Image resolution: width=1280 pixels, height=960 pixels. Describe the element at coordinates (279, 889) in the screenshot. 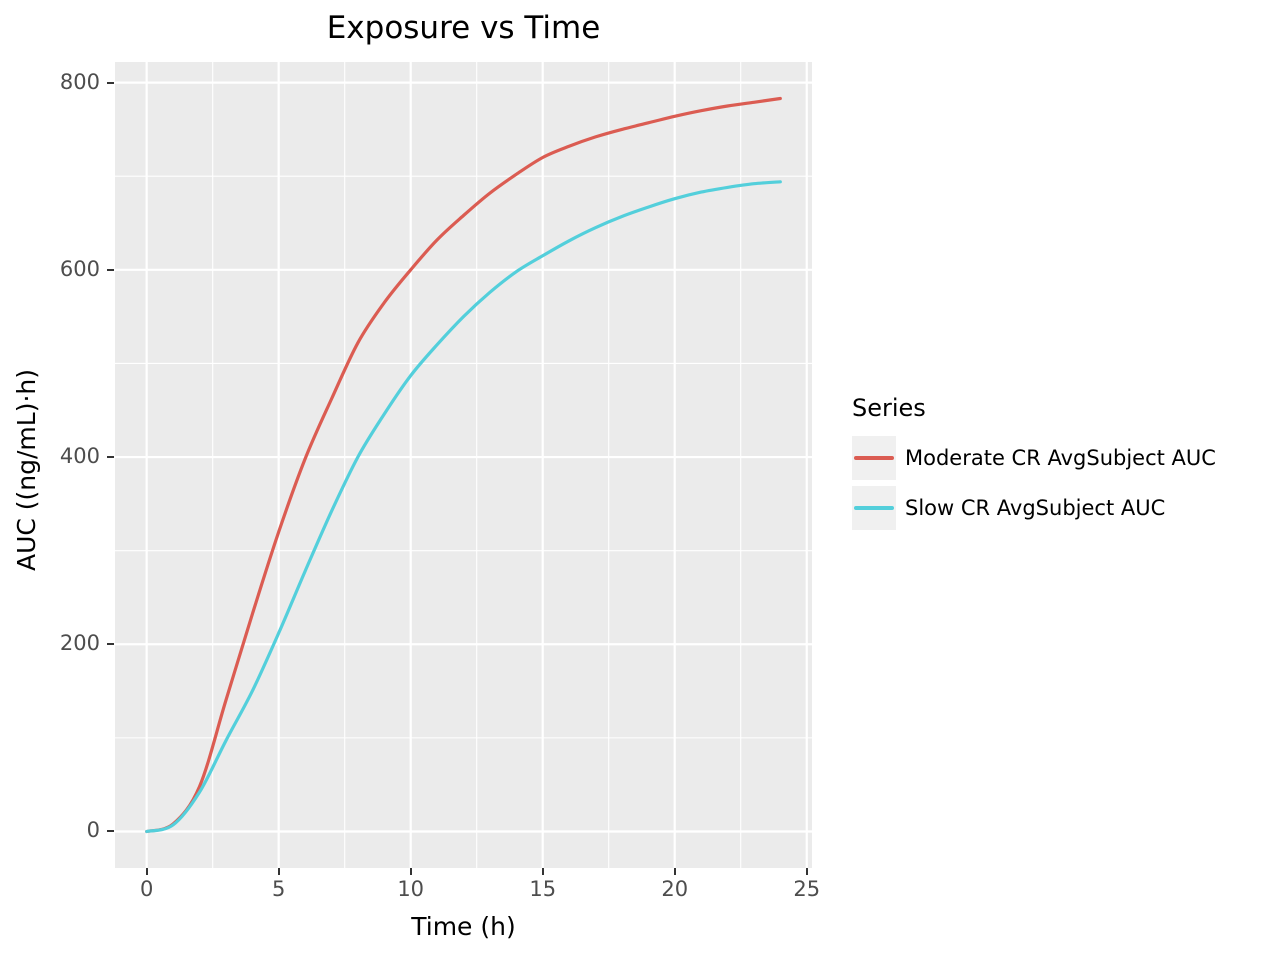

I see `x-tick-label: 5` at that location.